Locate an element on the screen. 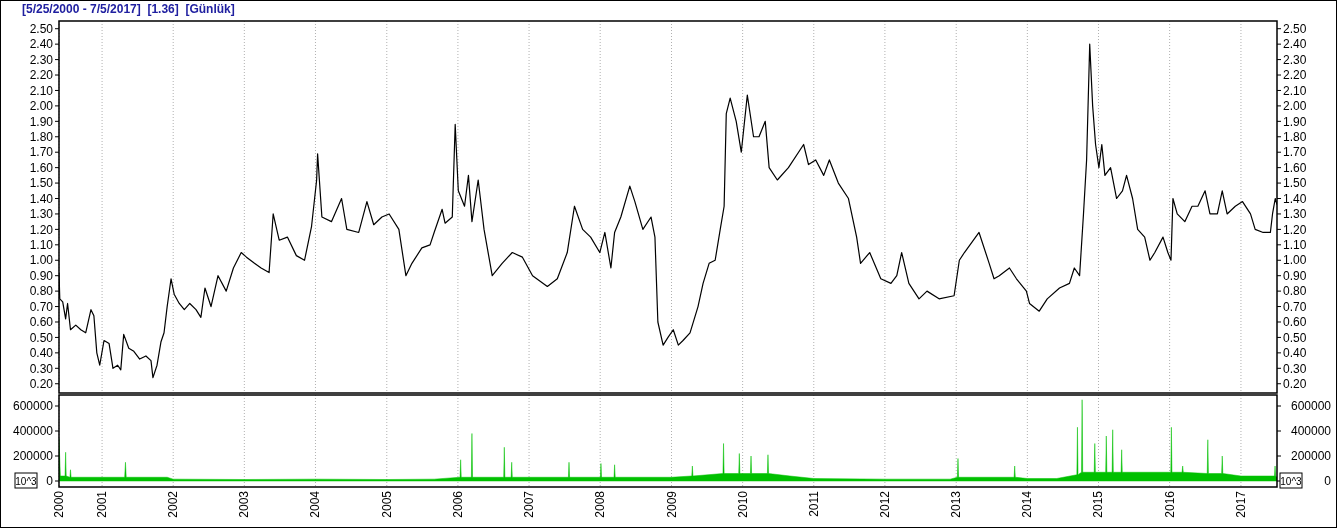  x-tick-label: 2000 is located at coordinates (59, 504).